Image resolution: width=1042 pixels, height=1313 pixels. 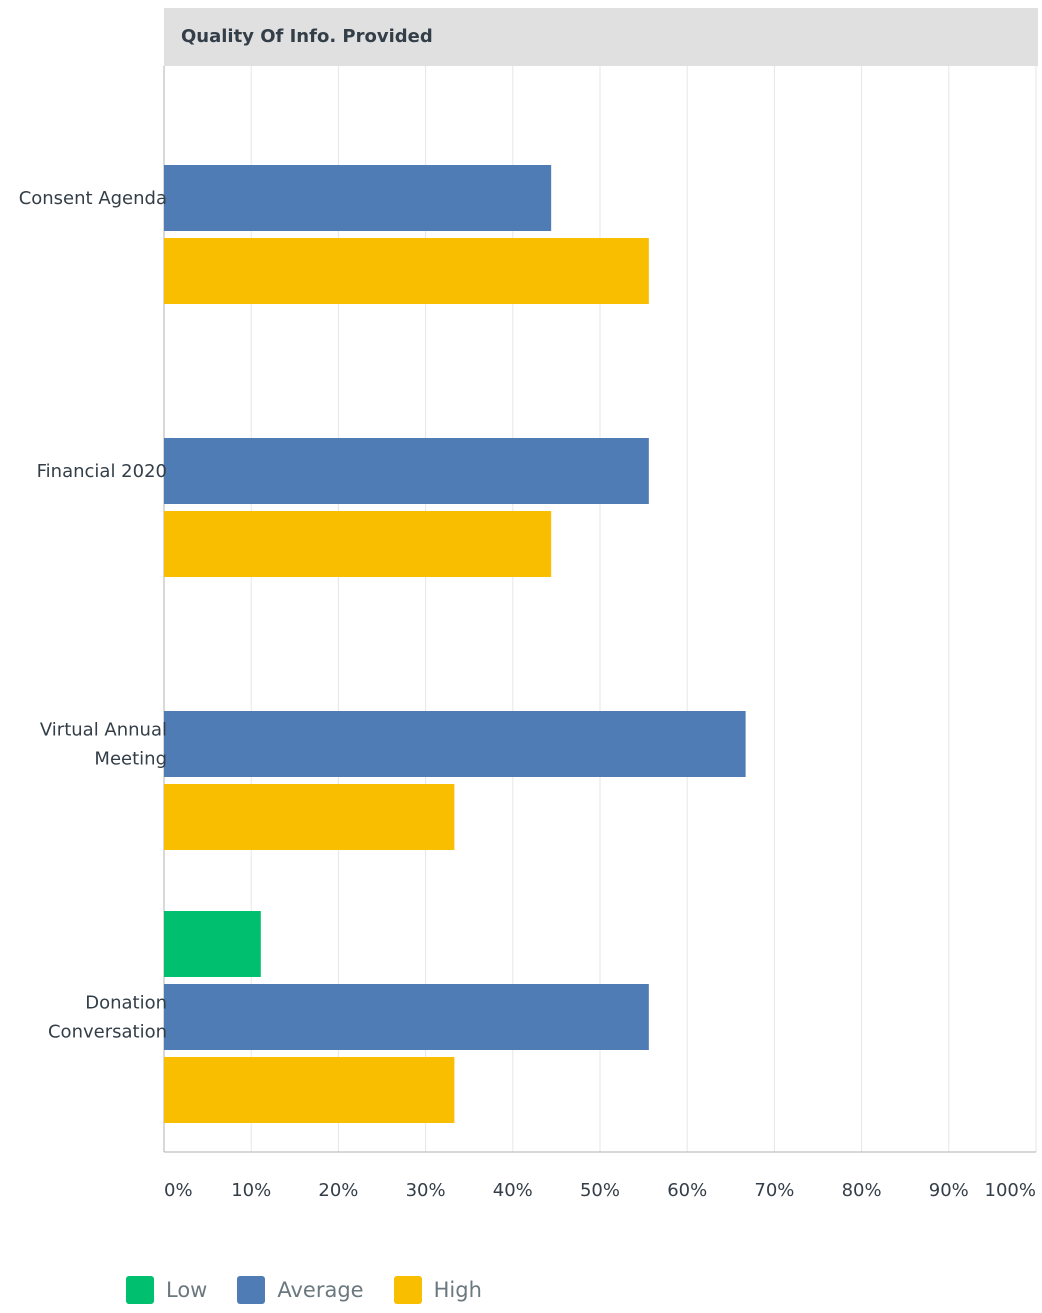 I want to click on x-tick-label: 40%, so click(x=513, y=1190).